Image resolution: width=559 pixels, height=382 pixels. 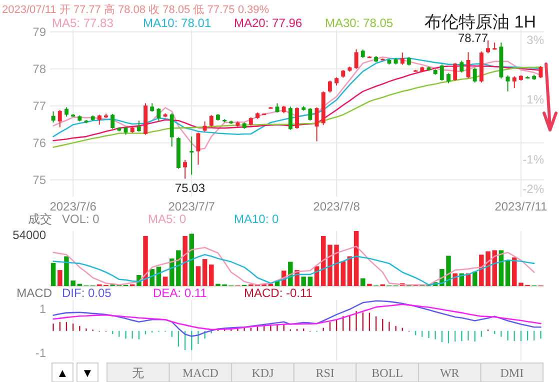 I want to click on text: WR, so click(x=450, y=373).